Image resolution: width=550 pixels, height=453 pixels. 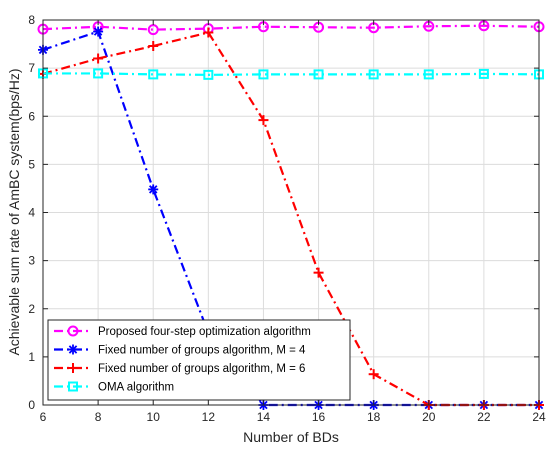 What do you see at coordinates (31, 68) in the screenshot?
I see `y-tick-label: 7` at bounding box center [31, 68].